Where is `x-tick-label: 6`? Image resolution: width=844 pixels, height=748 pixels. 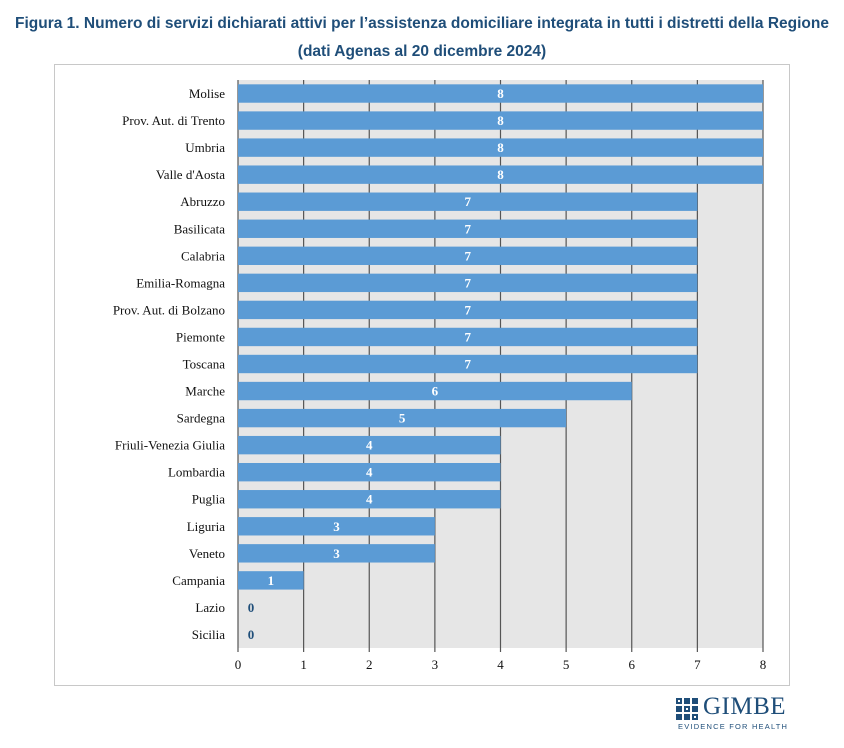 x-tick-label: 6 is located at coordinates (632, 664).